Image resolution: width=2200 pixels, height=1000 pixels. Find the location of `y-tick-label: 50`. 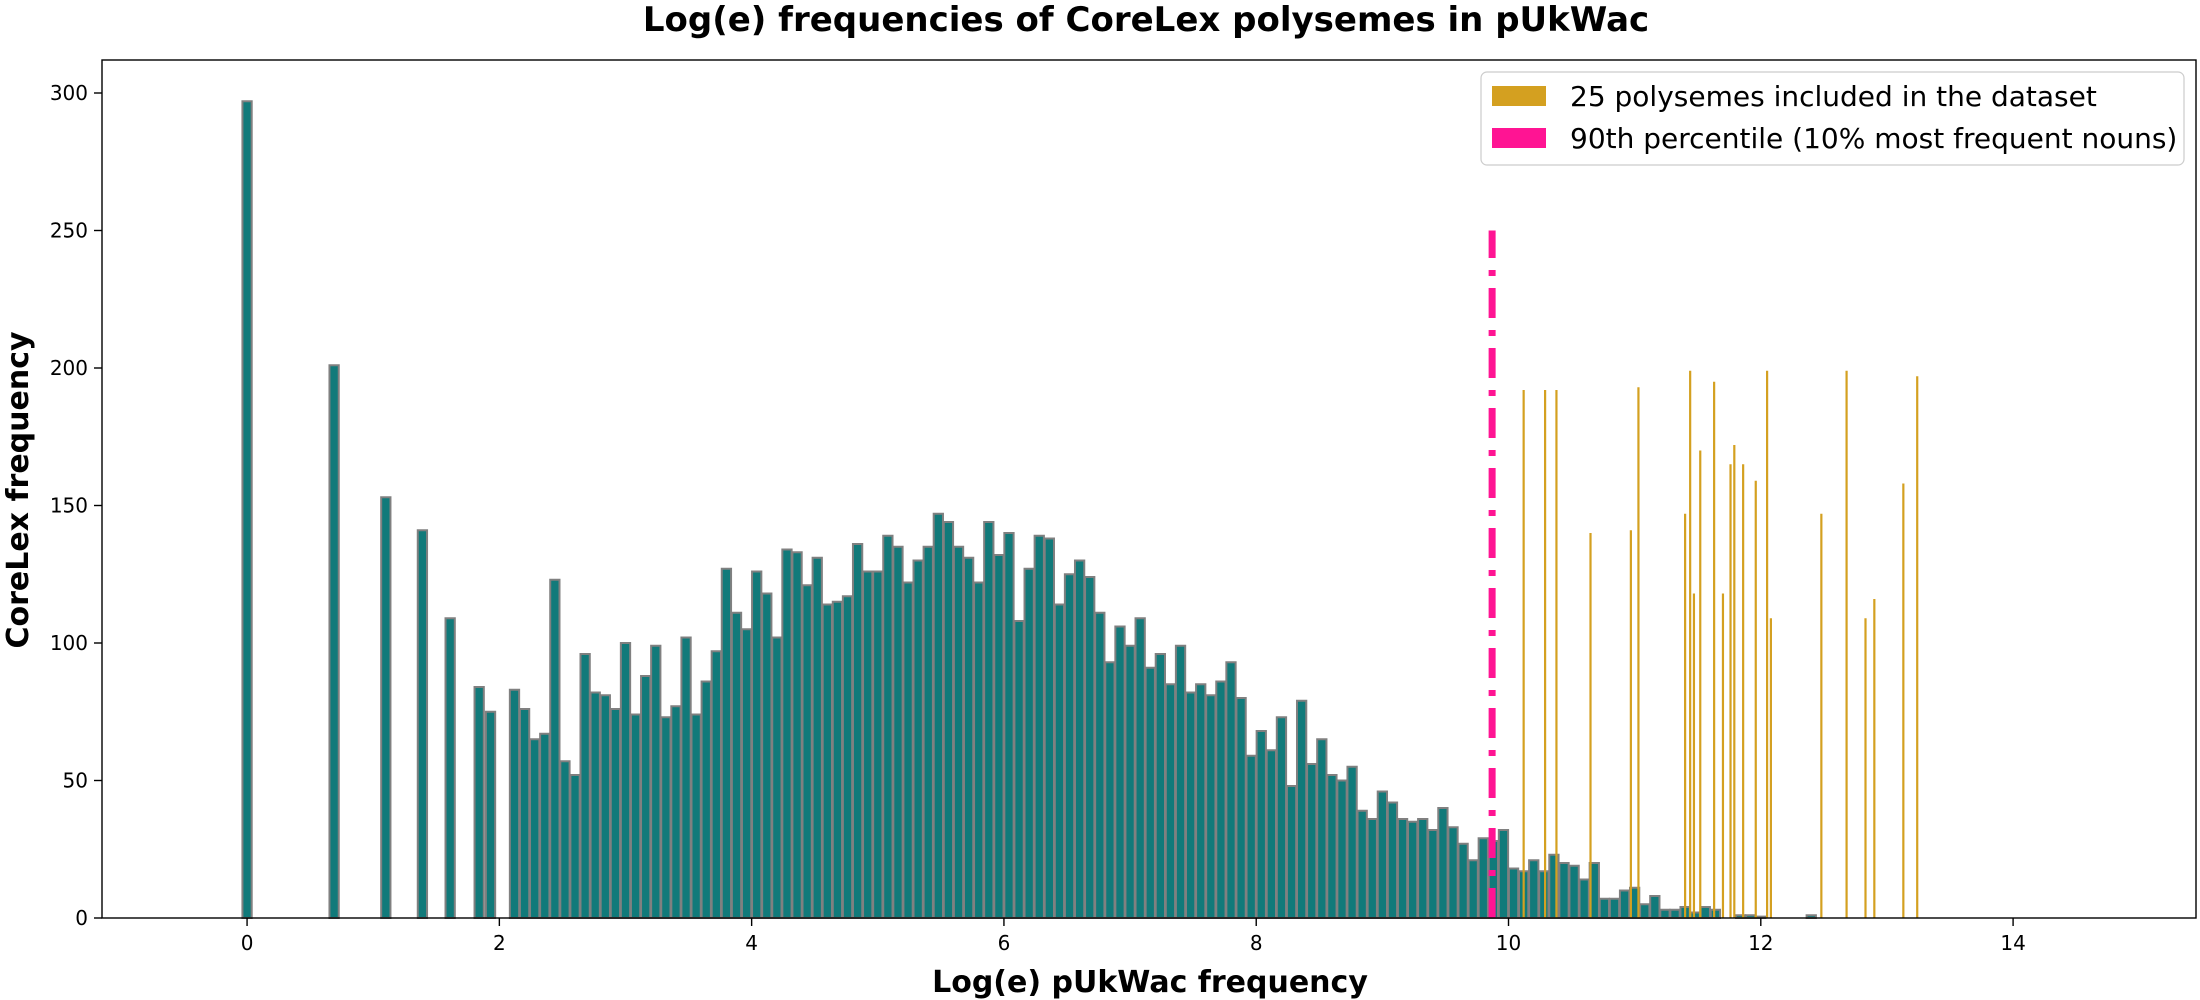

y-tick-label: 50 is located at coordinates (75, 781).